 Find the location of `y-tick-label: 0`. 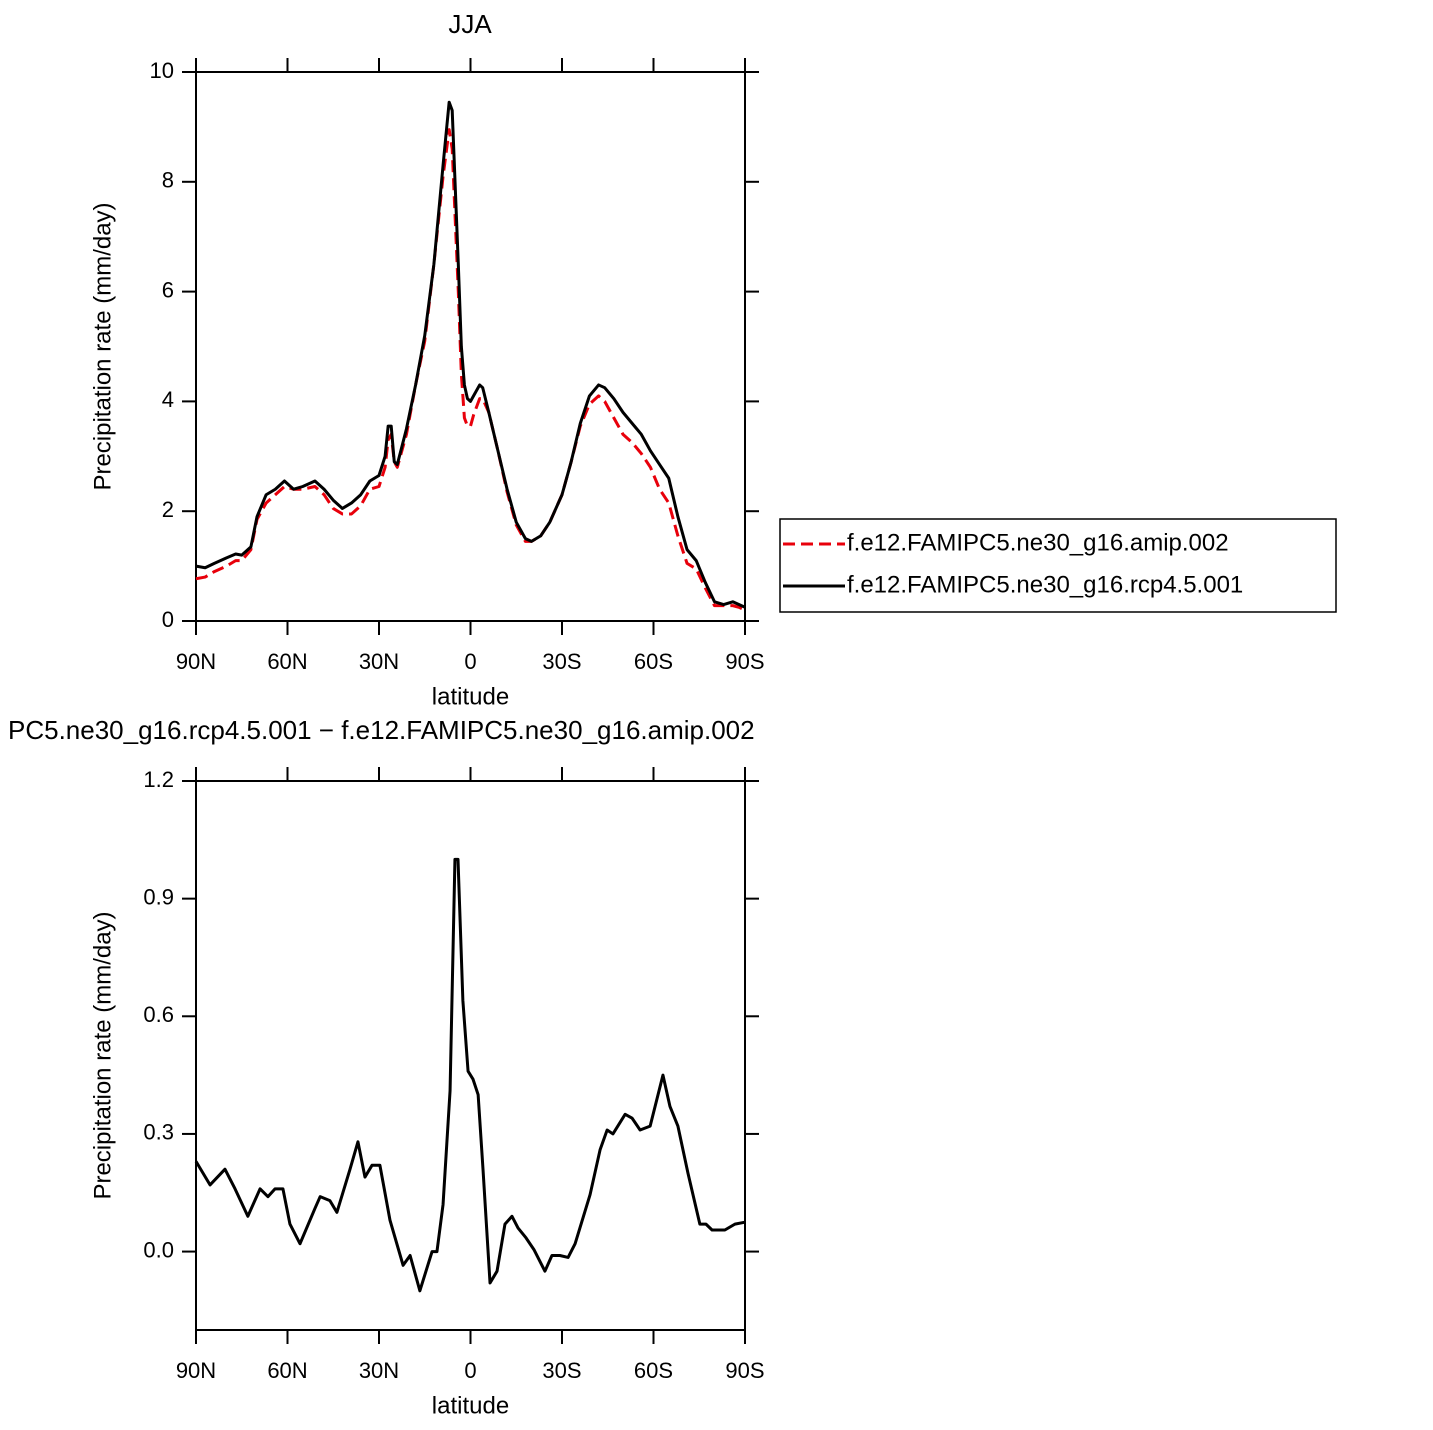

y-tick-label: 0 is located at coordinates (168, 619).